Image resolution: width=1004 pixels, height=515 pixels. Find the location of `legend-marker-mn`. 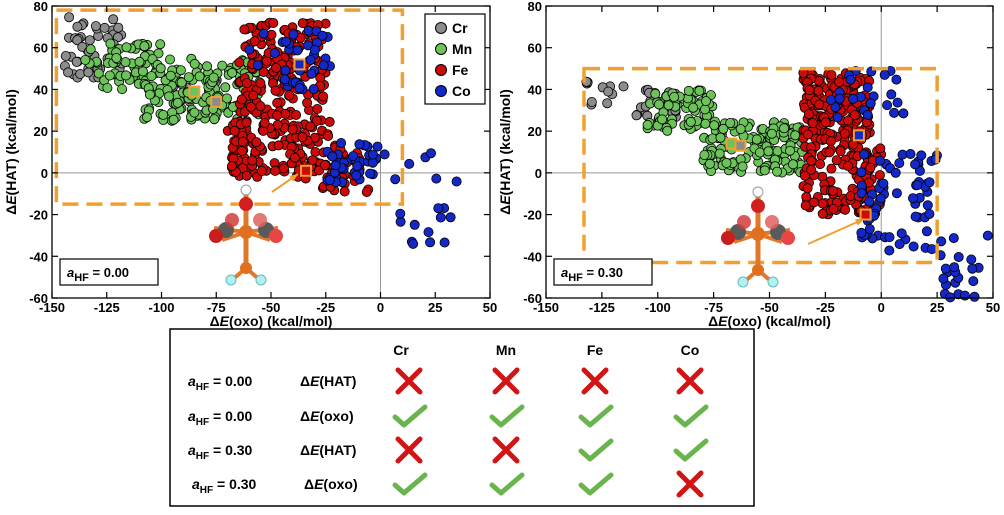

legend-marker-mn is located at coordinates (441, 49).